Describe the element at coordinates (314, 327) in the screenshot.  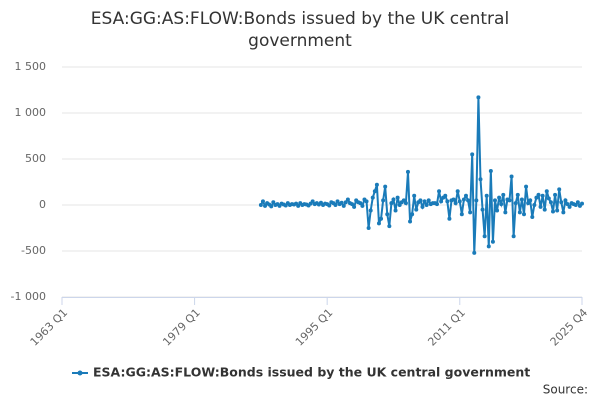
I see `x-tick-label: 1995 Q1` at that location.